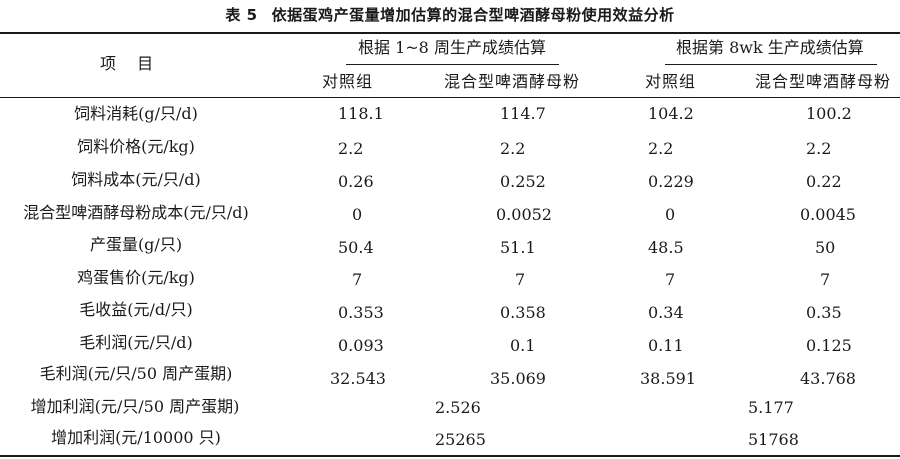  I want to click on table-cell: 100.2, so click(829, 113).